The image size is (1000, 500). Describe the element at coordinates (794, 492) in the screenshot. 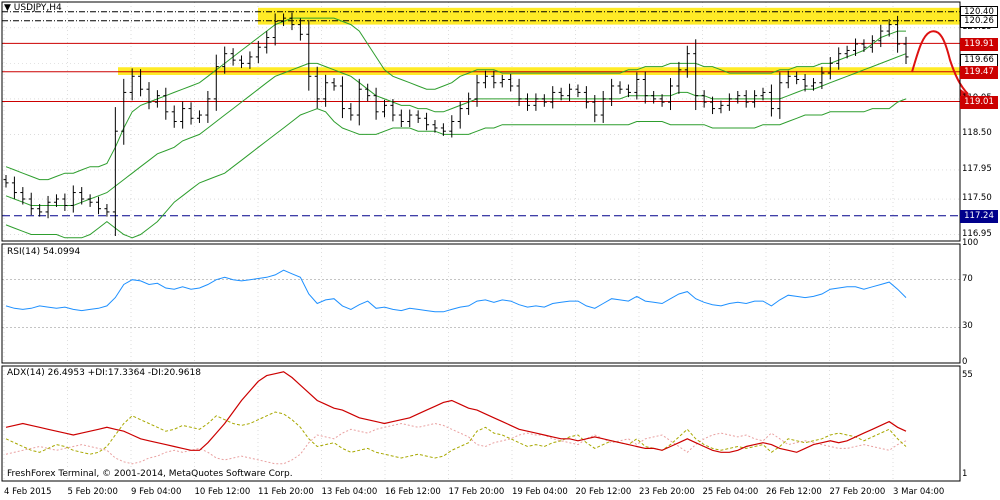

I see `time-tick-label: 26 Feb 12:00` at that location.